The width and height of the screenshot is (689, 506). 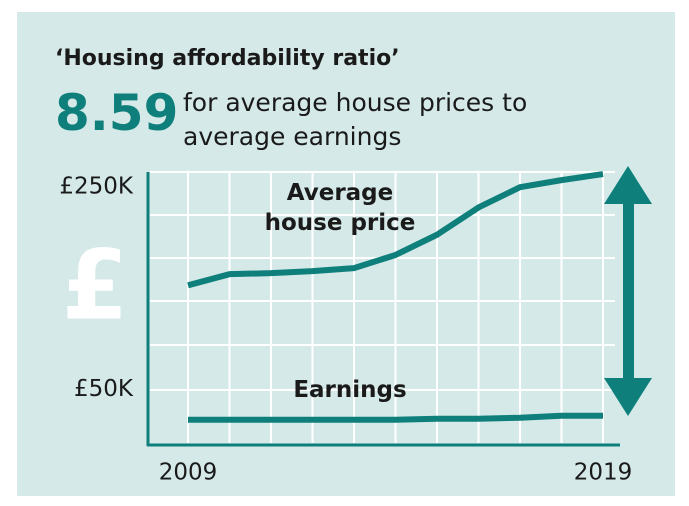 I want to click on y-tick-label: £50K, so click(x=104, y=389).